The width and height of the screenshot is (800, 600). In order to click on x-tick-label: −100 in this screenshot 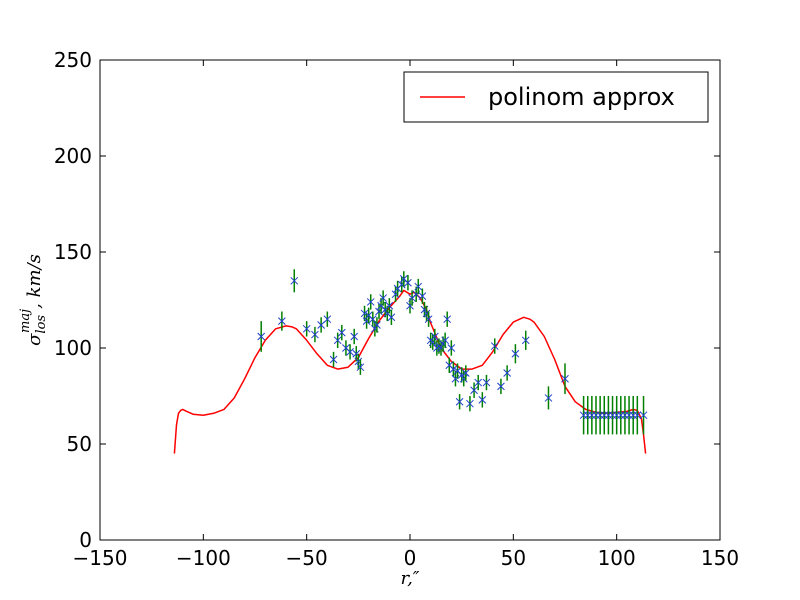, I will do `click(203, 558)`.